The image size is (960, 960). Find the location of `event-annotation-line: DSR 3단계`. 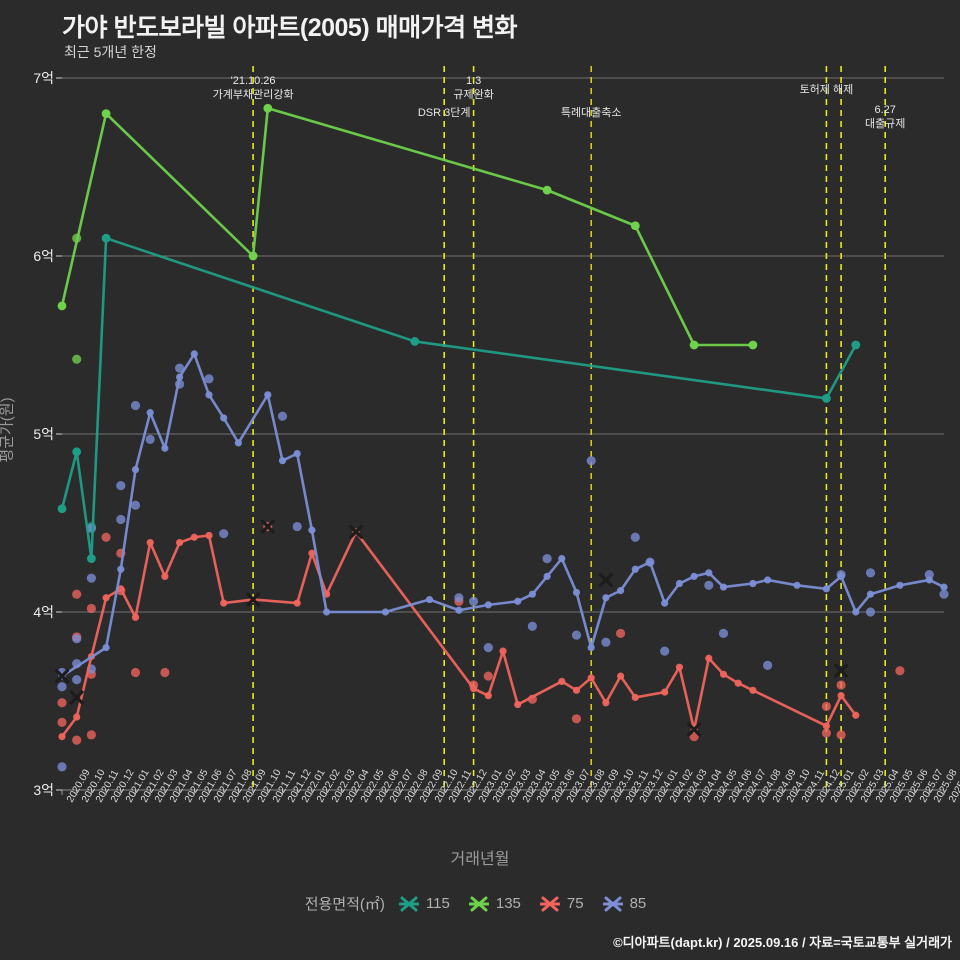

event-annotation-line: DSR 3단계 is located at coordinates (444, 113).